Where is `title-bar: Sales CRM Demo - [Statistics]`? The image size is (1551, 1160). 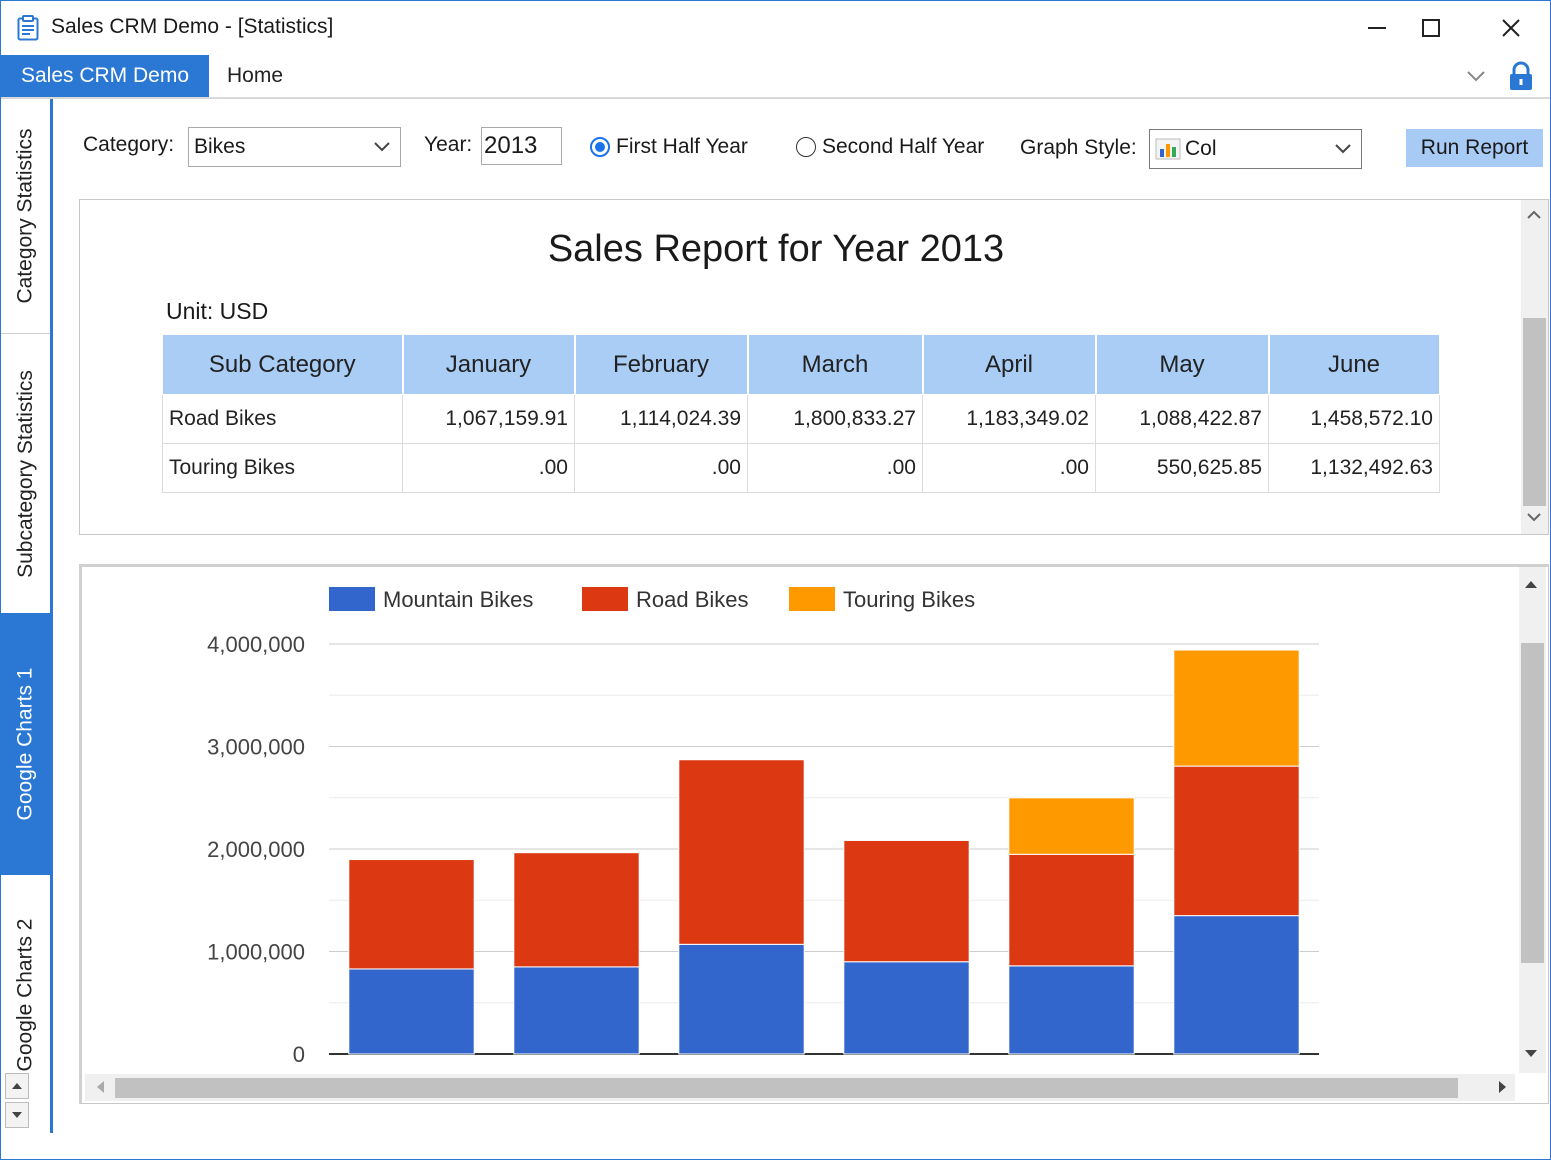
title-bar: Sales CRM Demo - [Statistics] is located at coordinates (775, 28).